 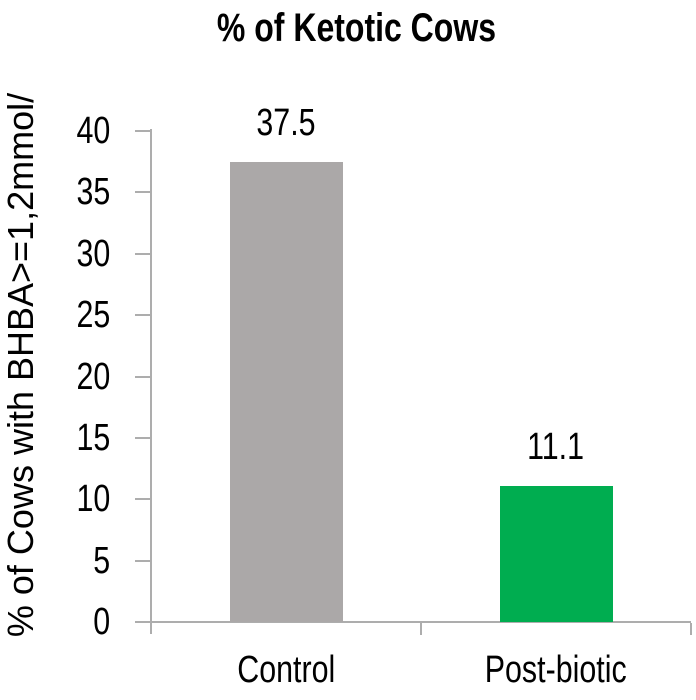 What do you see at coordinates (101, 622) in the screenshot?
I see `y-axis-tick-label-text: 0` at bounding box center [101, 622].